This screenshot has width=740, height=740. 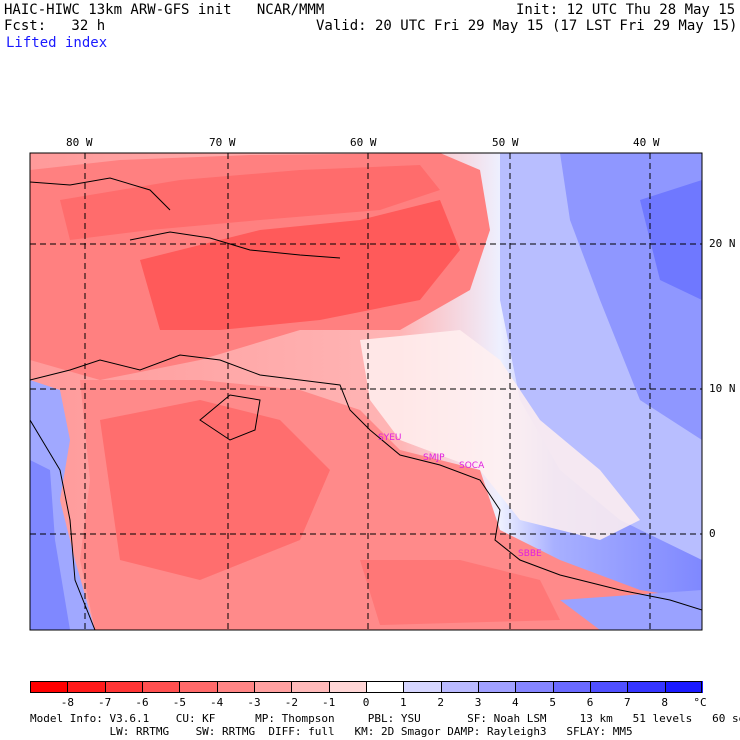 I want to click on colorbar-tick-label: 0, so click(x=366, y=702).